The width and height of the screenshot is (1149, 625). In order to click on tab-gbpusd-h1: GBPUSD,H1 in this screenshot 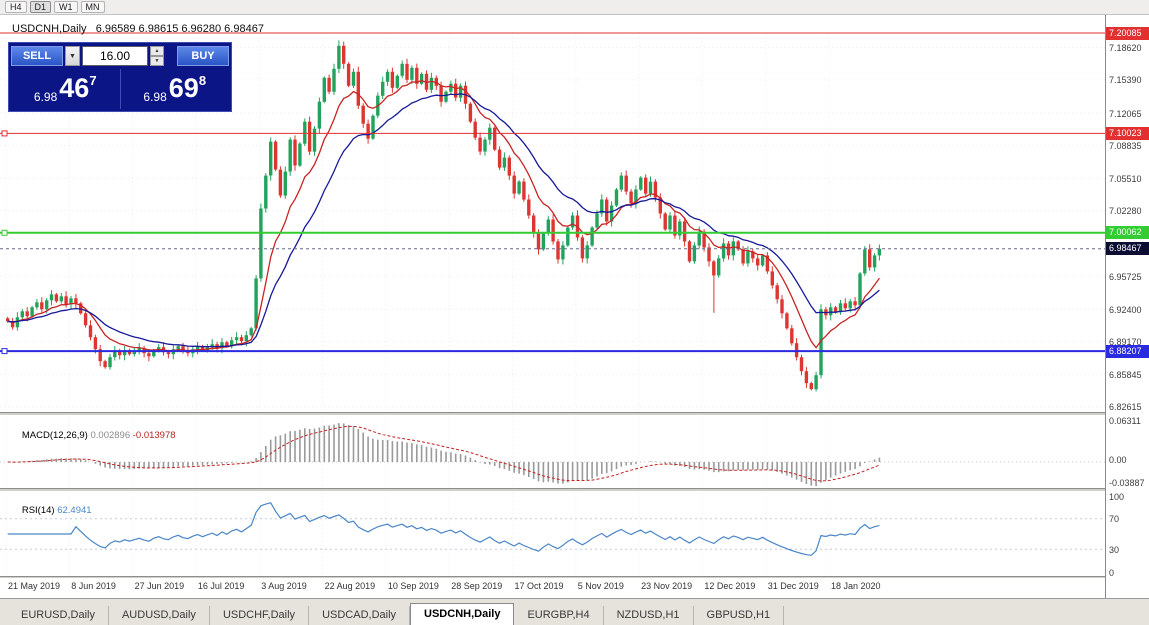, I will do `click(739, 615)`.